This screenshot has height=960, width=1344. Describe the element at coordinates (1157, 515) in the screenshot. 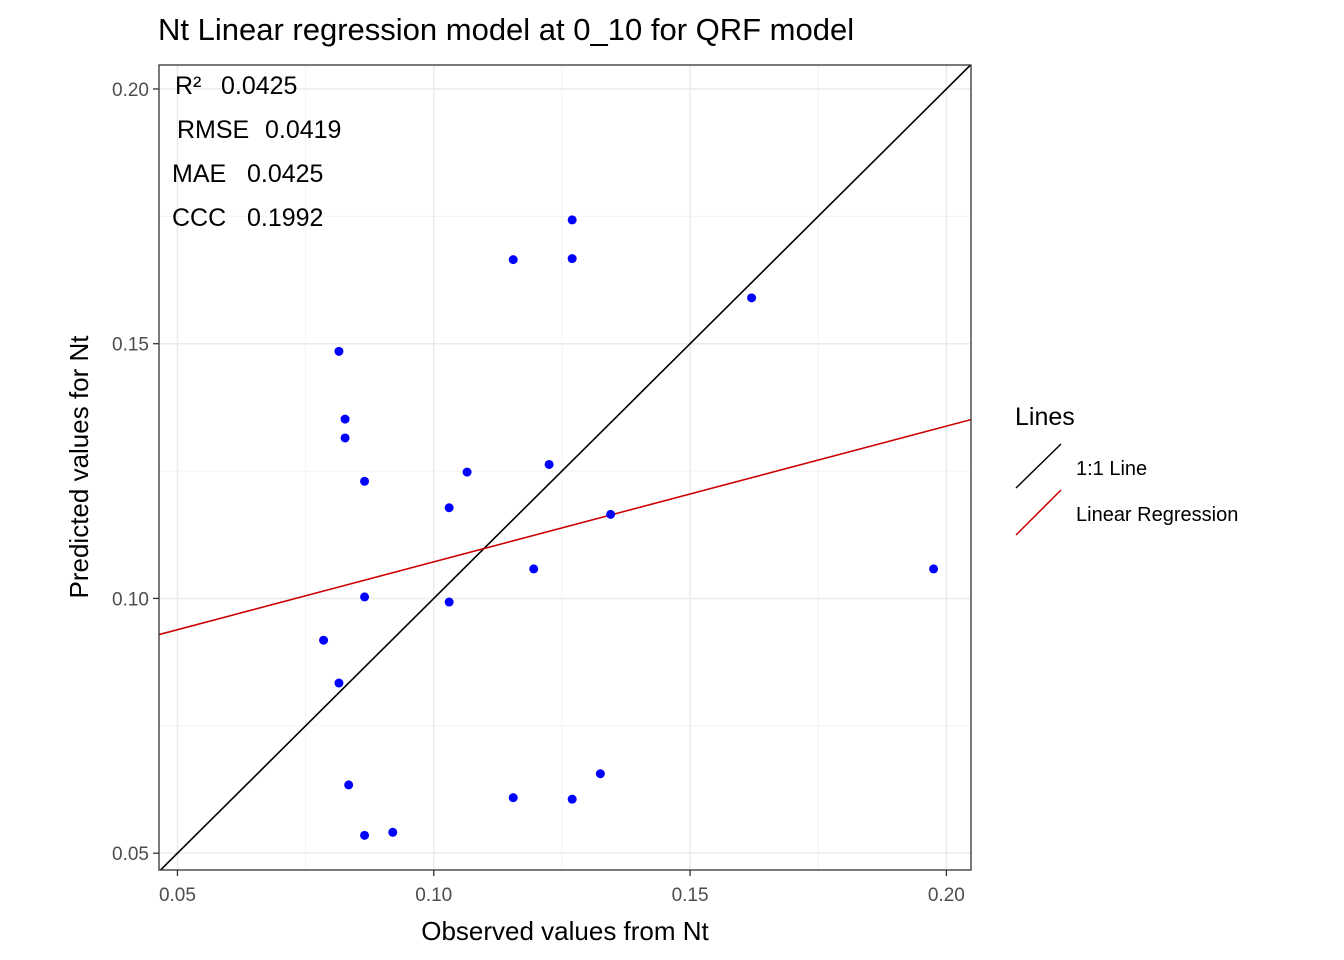

I see `legend-label-linear-regression: Linear Regression` at that location.